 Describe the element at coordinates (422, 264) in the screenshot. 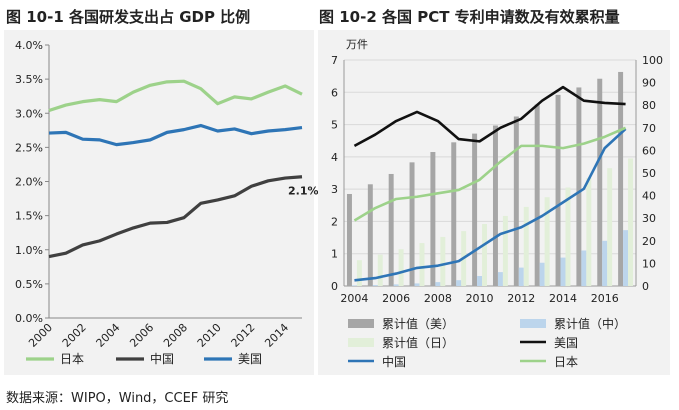

I see `bar-3-2007` at that location.